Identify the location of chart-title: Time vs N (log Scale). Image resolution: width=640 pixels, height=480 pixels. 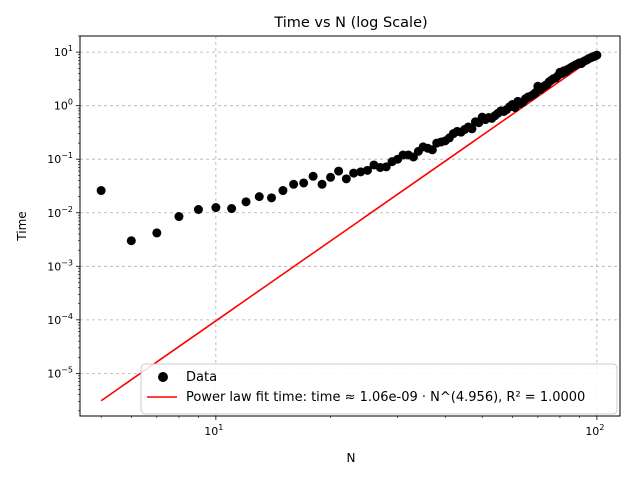
(350, 23).